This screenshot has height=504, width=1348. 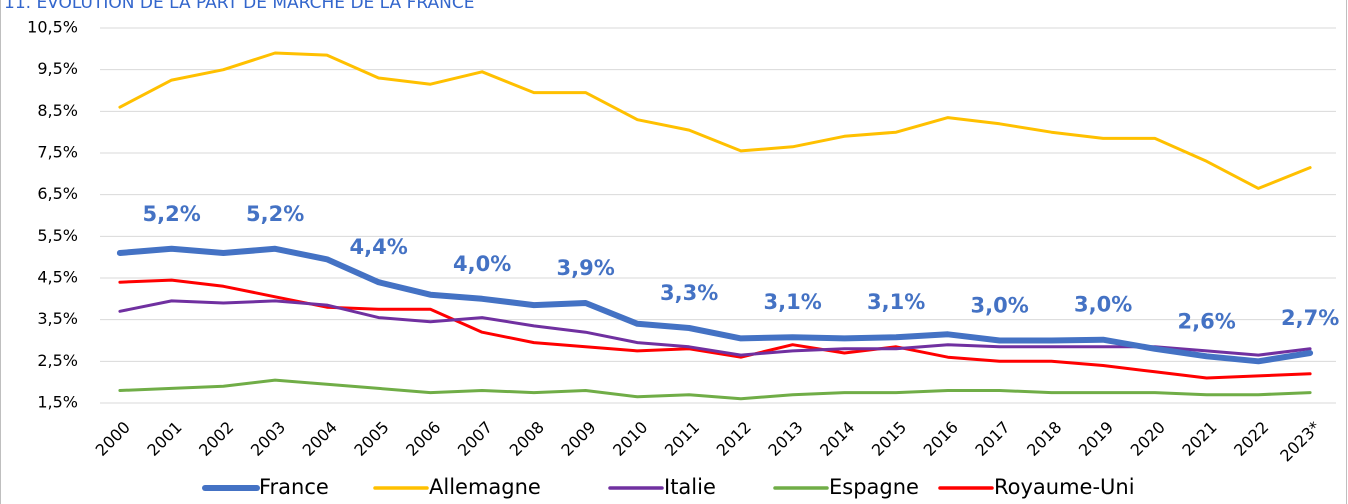 I want to click on x-tick-label: 2004, so click(x=320, y=439).